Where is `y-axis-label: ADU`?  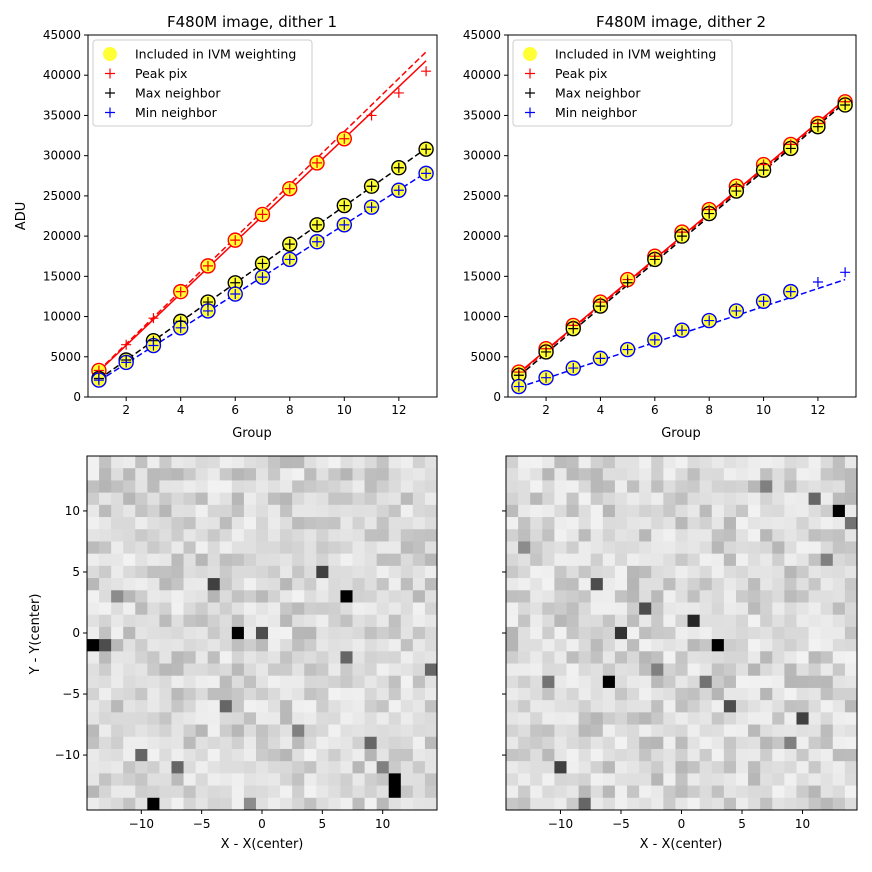
y-axis-label: ADU is located at coordinates (21, 216).